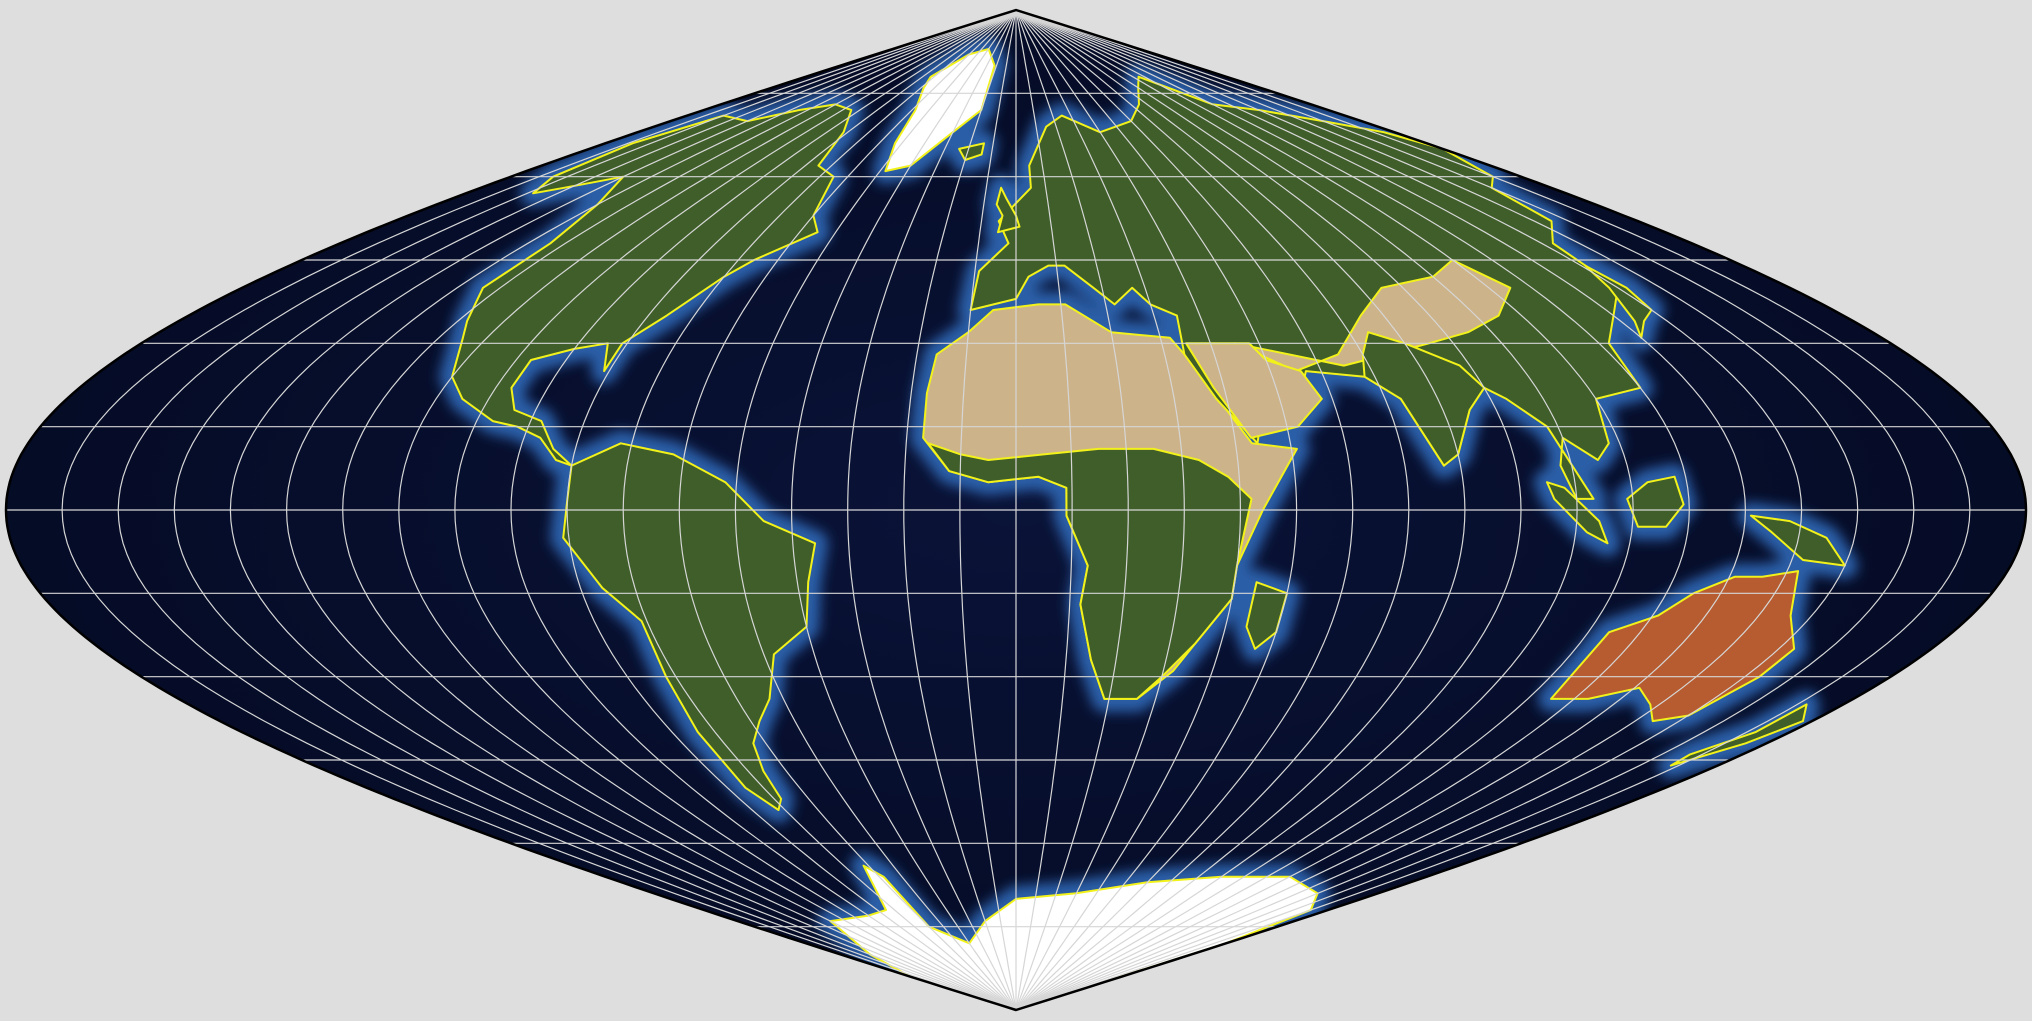 This screenshot has width=2032, height=1021. I want to click on land-new-zealand, so click(1738, 735).